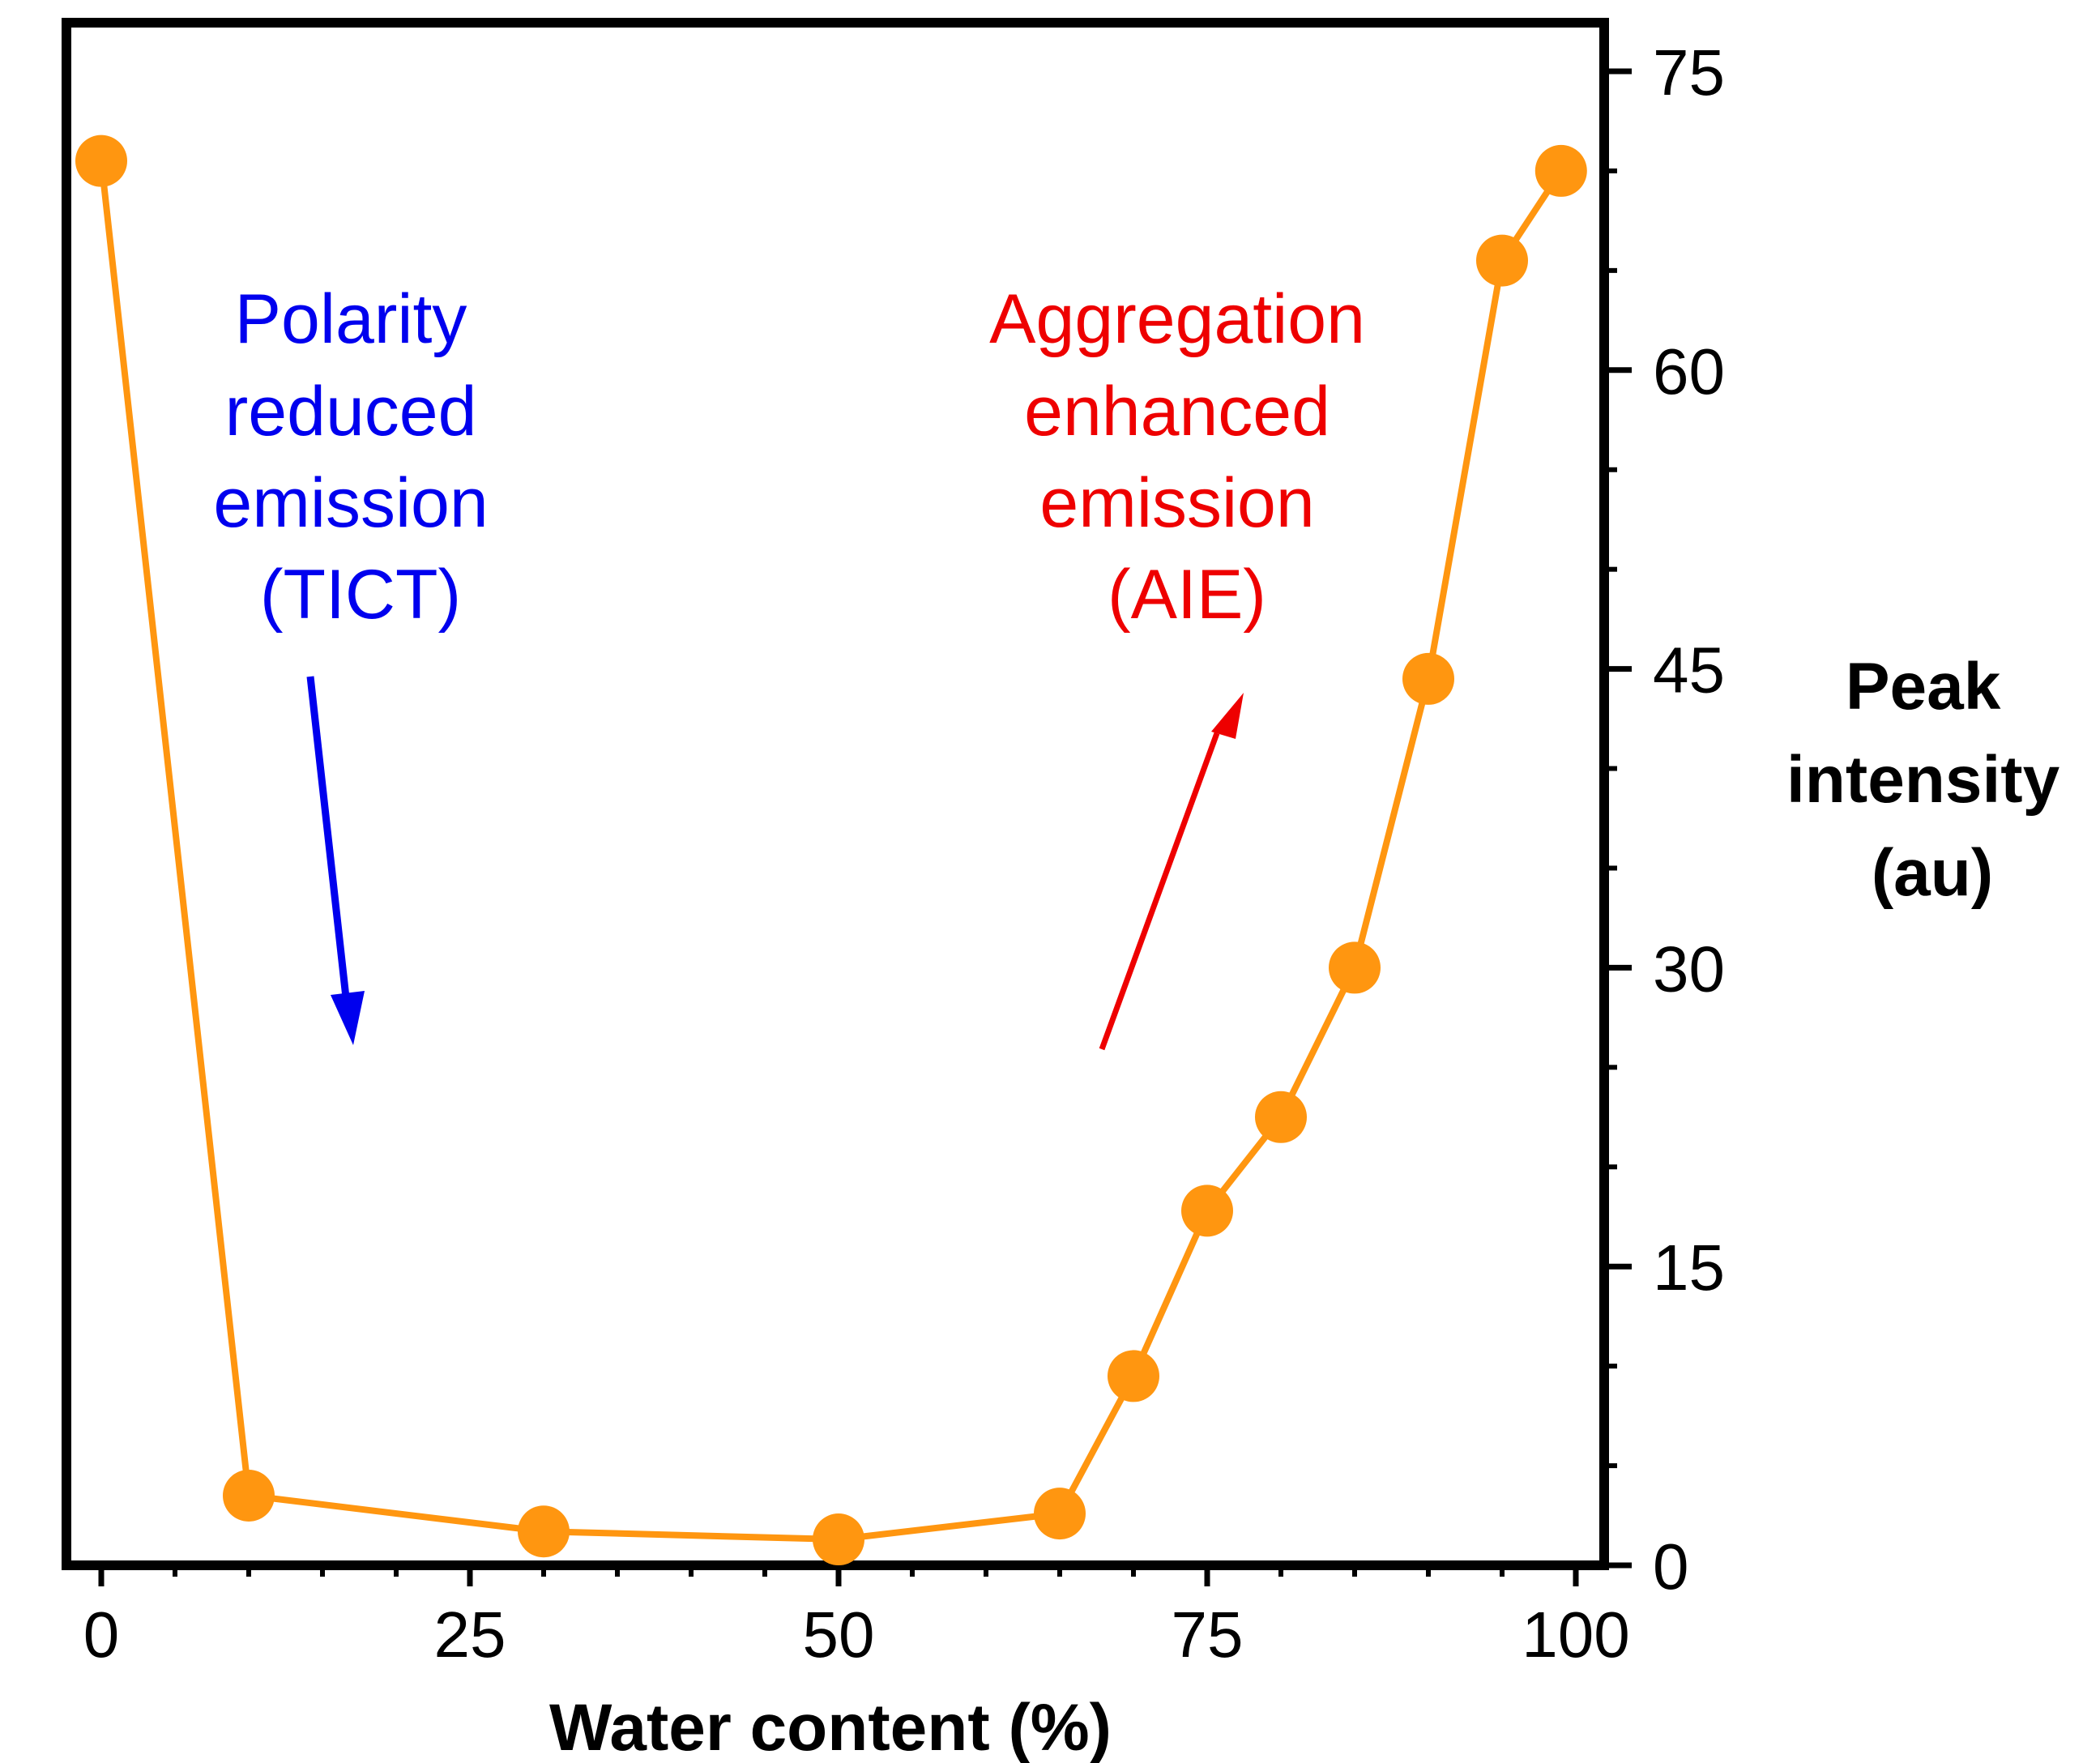 This screenshot has width=2100, height=1763. Describe the element at coordinates (1689, 371) in the screenshot. I see `y-tick-label: 60` at that location.